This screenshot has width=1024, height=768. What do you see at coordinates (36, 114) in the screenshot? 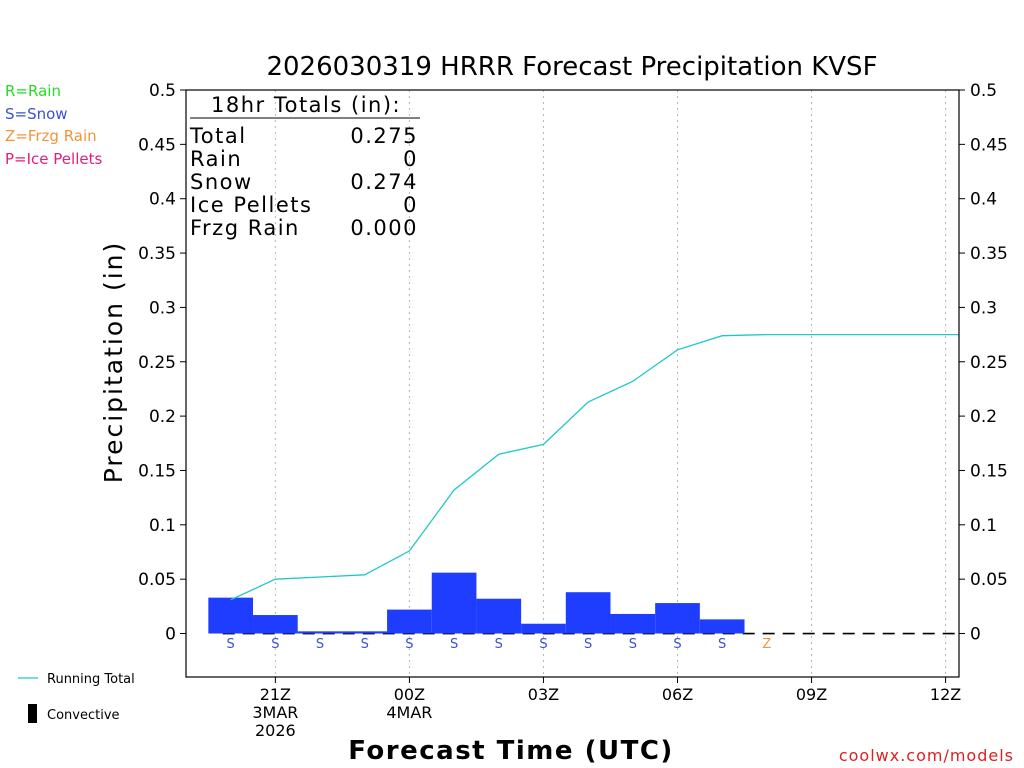
I see `legend-snow: S=Snow` at bounding box center [36, 114].